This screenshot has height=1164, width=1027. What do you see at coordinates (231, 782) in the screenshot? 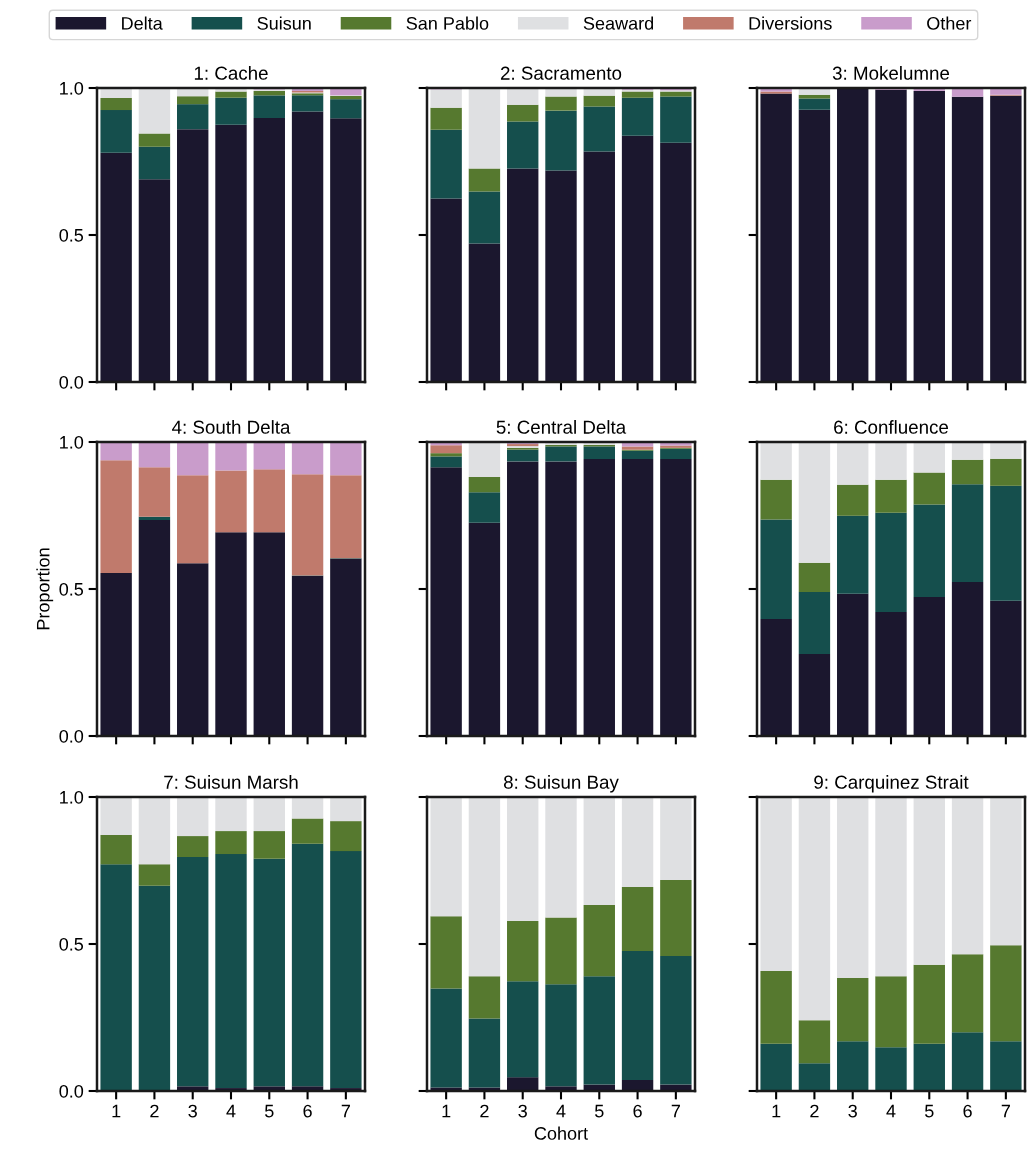
I see `chart-title: 7: Suisun Marsh` at bounding box center [231, 782].